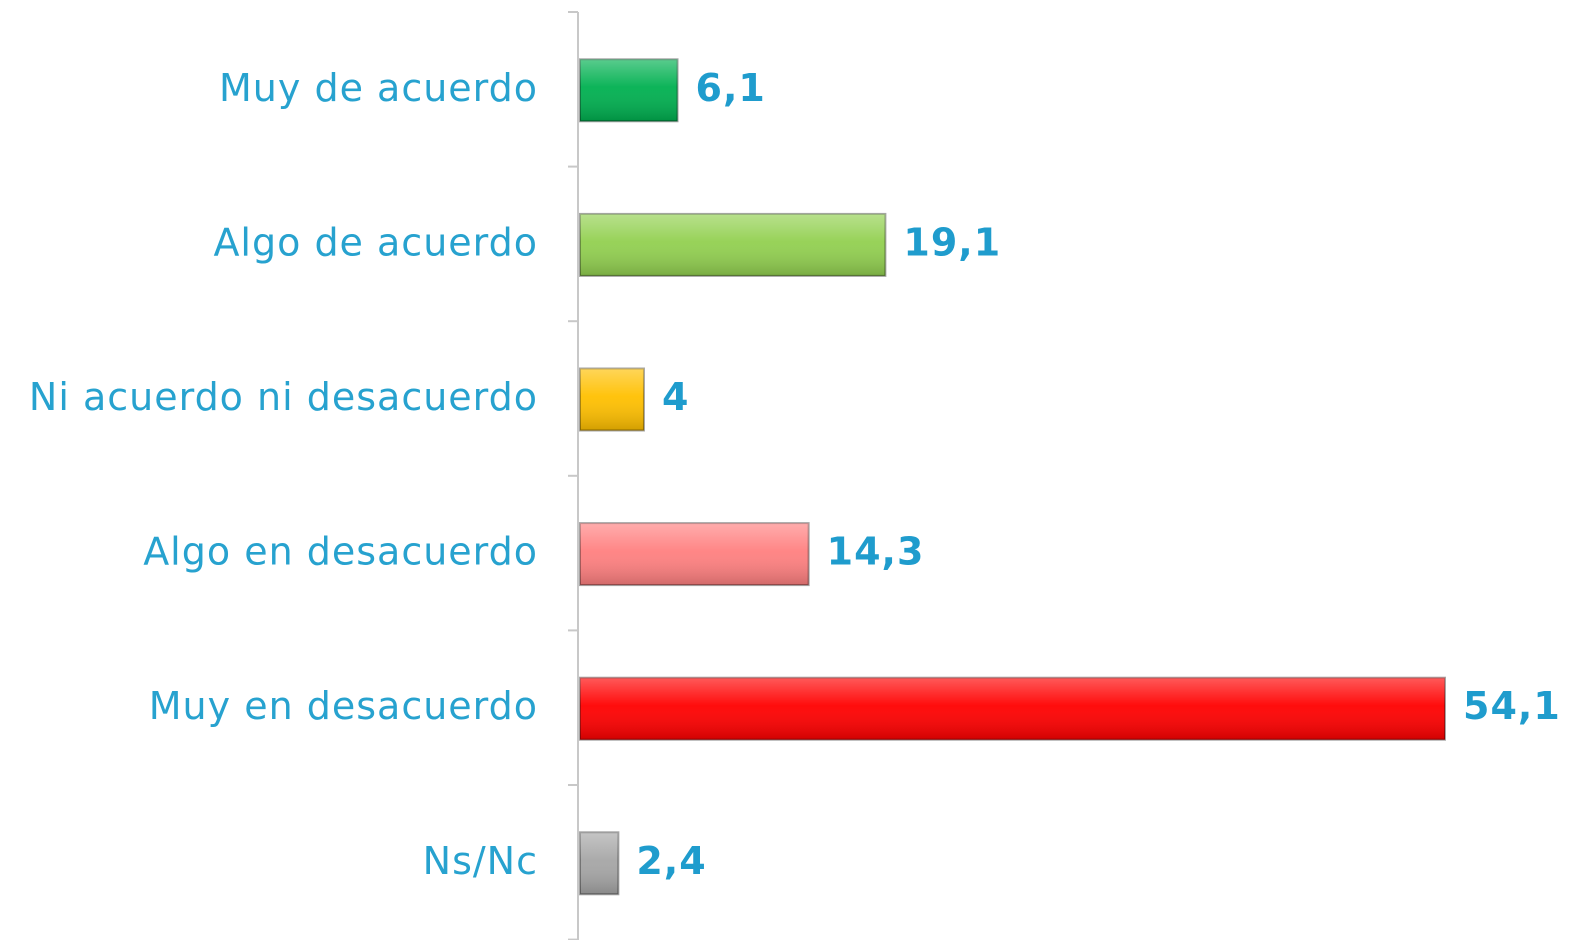 Image resolution: width=1576 pixels, height=940 pixels. What do you see at coordinates (283, 397) in the screenshot?
I see `category-label: Ni acuerdo ni desacuerdo` at bounding box center [283, 397].